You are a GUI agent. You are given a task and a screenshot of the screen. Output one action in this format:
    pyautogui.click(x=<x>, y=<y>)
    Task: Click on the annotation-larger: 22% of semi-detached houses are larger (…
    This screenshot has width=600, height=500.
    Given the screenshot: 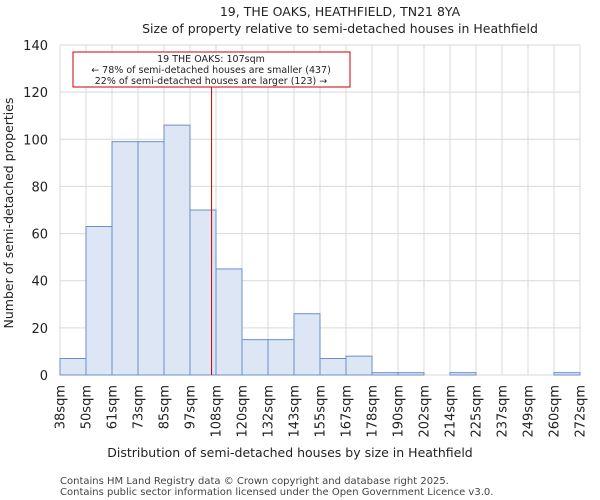 What is the action you would take?
    pyautogui.click(x=211, y=81)
    